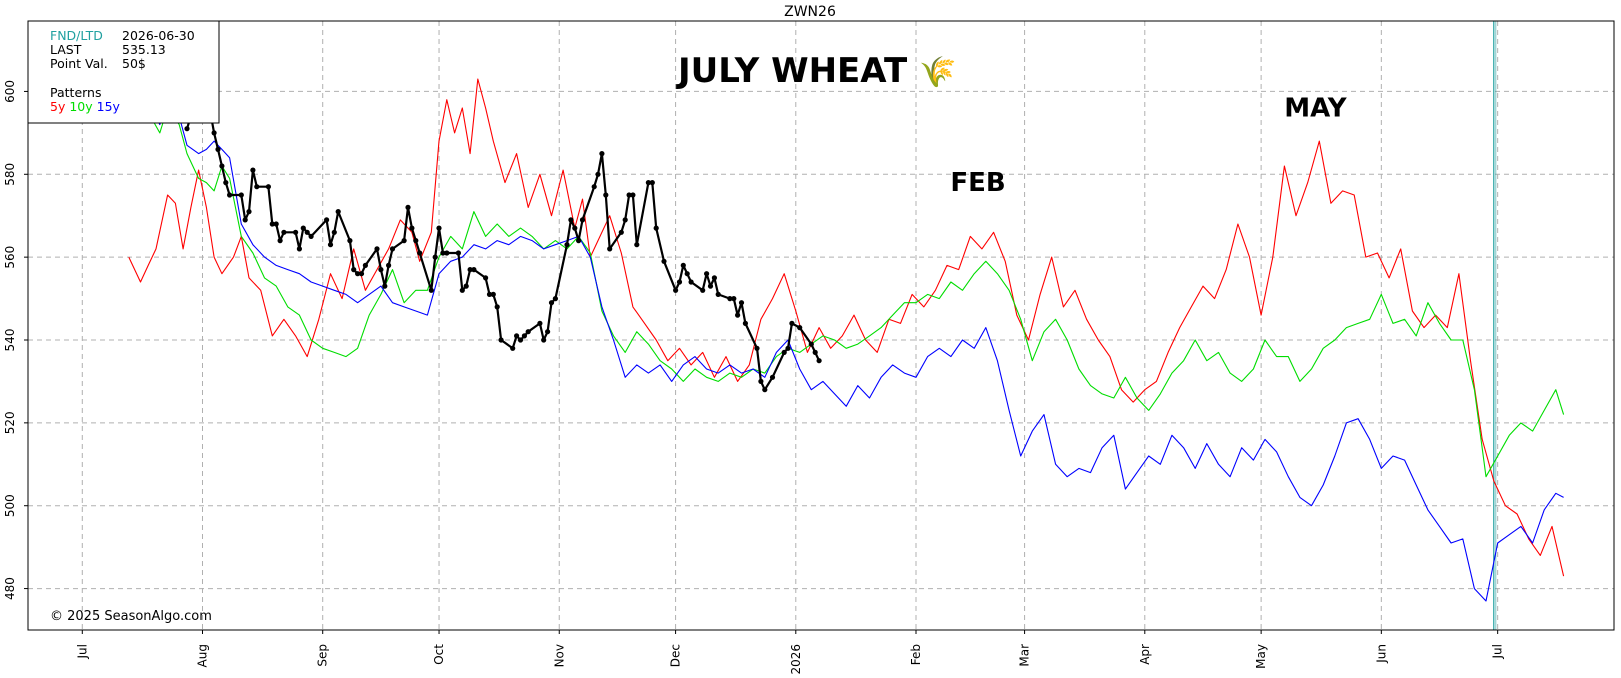  Describe the element at coordinates (66, 49) in the screenshot. I see `last-label: LAST` at that location.